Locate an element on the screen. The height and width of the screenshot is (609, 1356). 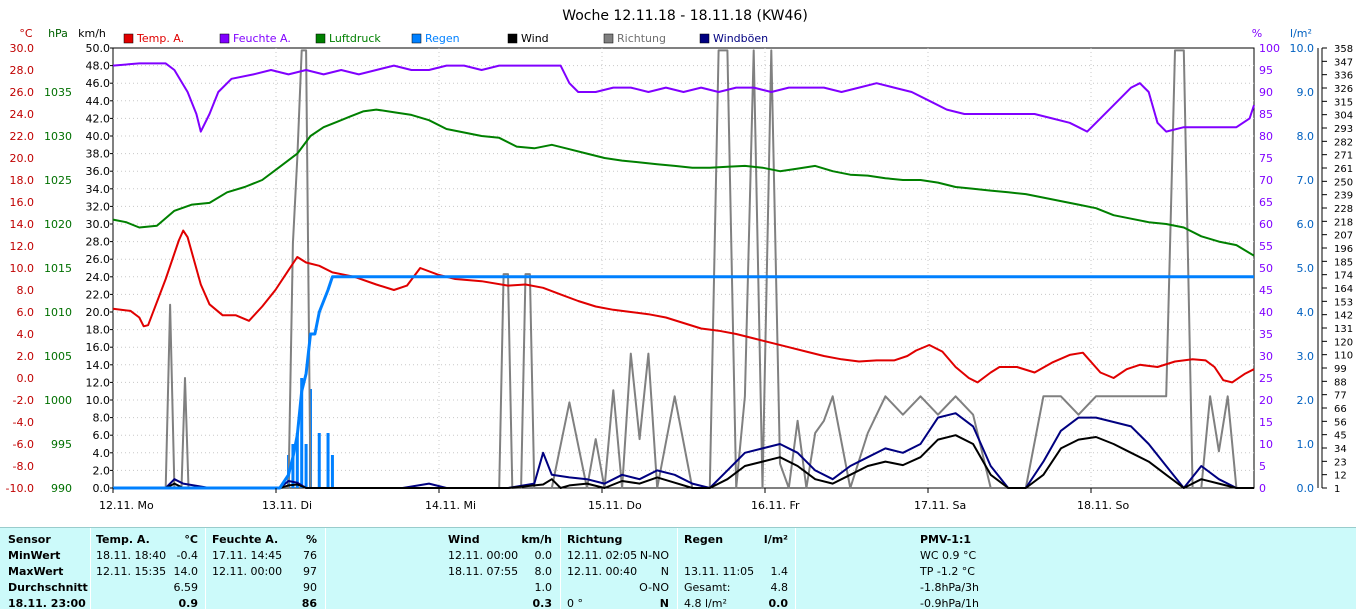
humidity-tick: 25 is located at coordinates (1266, 378).